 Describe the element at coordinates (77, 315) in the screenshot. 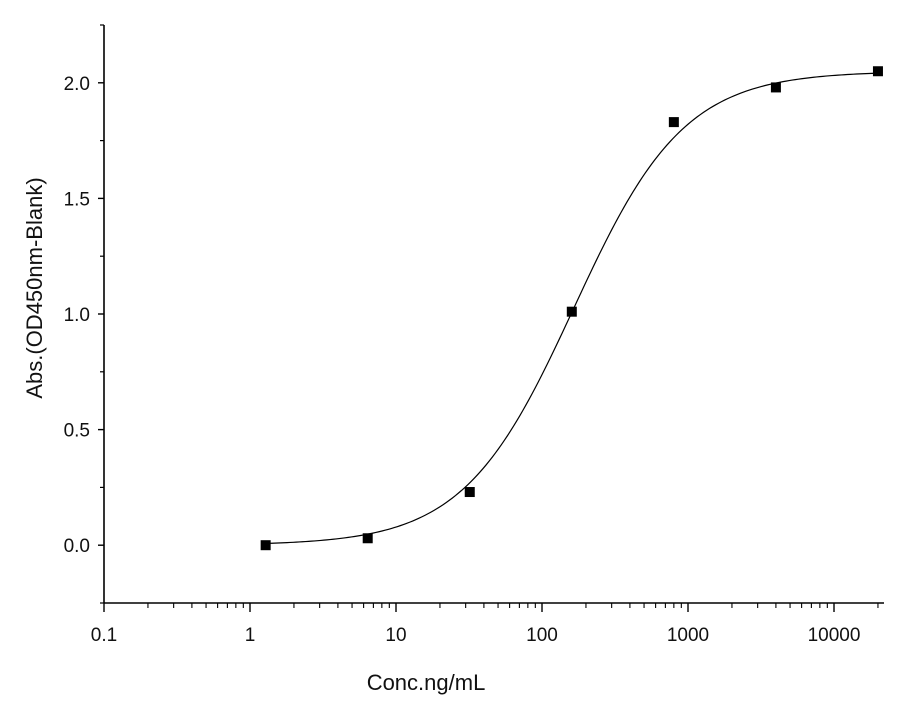

I see `y-tick-label: 1.0` at that location.